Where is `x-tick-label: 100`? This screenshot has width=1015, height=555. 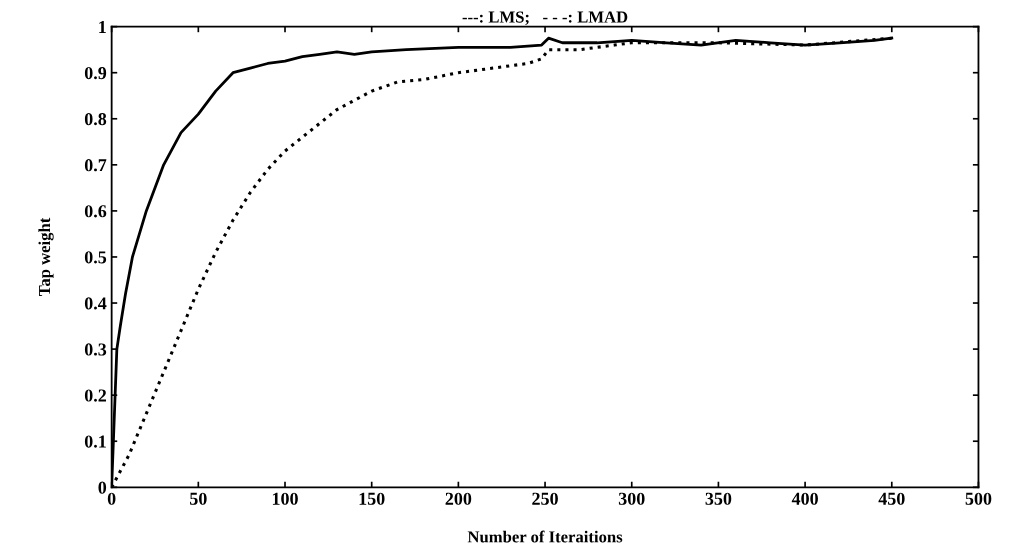 x-tick-label: 100 is located at coordinates (285, 498).